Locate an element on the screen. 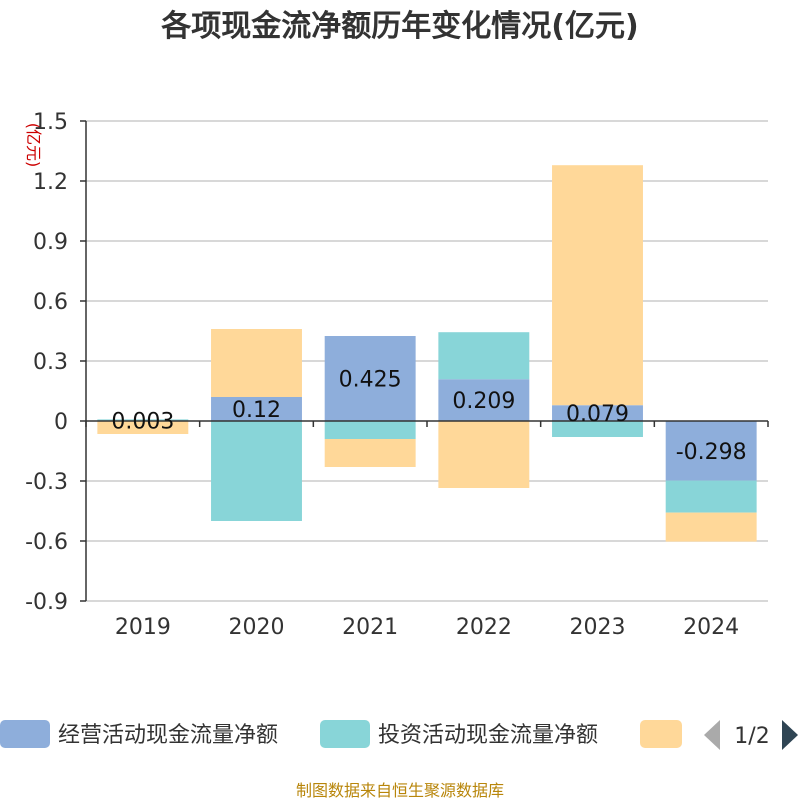 The height and width of the screenshot is (800, 800). legend-swatch-investing is located at coordinates (345, 734).